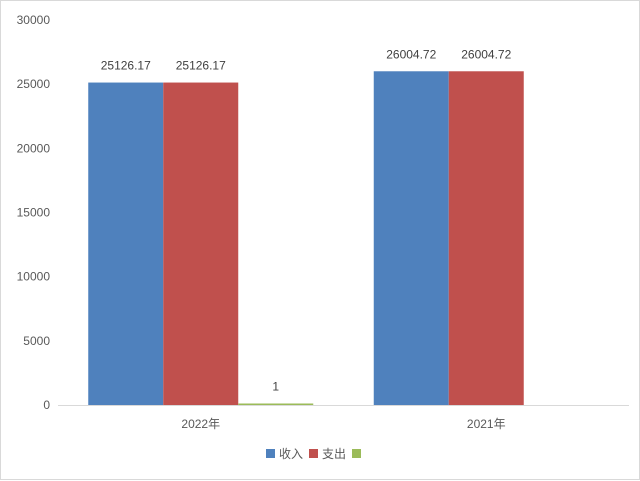 The height and width of the screenshot is (481, 640). Describe the element at coordinates (34, 277) in the screenshot. I see `y-tick-label: 10000` at that location.